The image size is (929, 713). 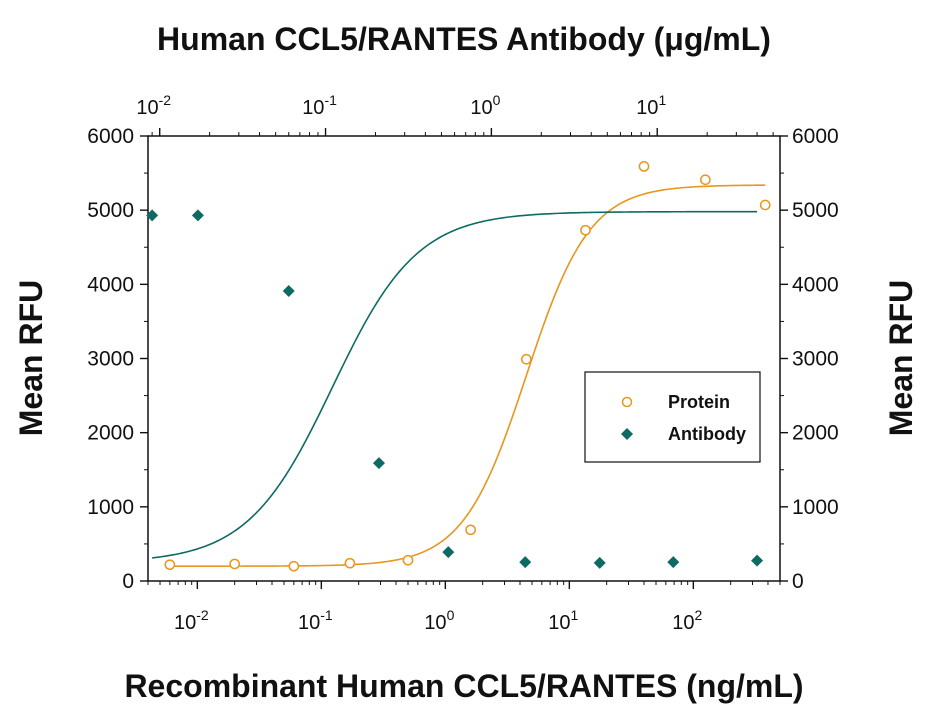 I want to click on left-tick-label: 0, so click(x=128, y=581).